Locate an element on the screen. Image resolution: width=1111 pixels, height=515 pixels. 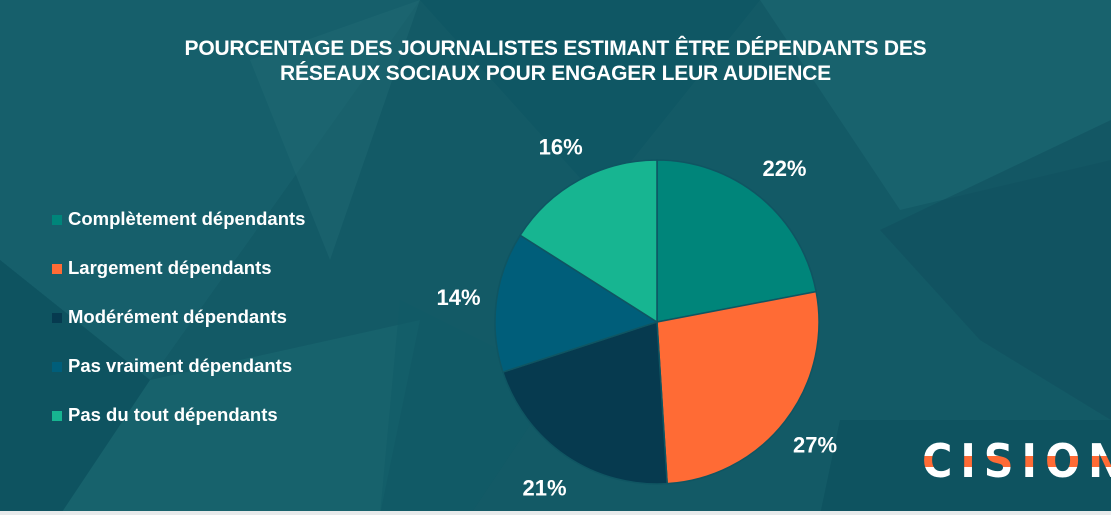
pie-slice-pas-vraiment is located at coordinates (576, 304).